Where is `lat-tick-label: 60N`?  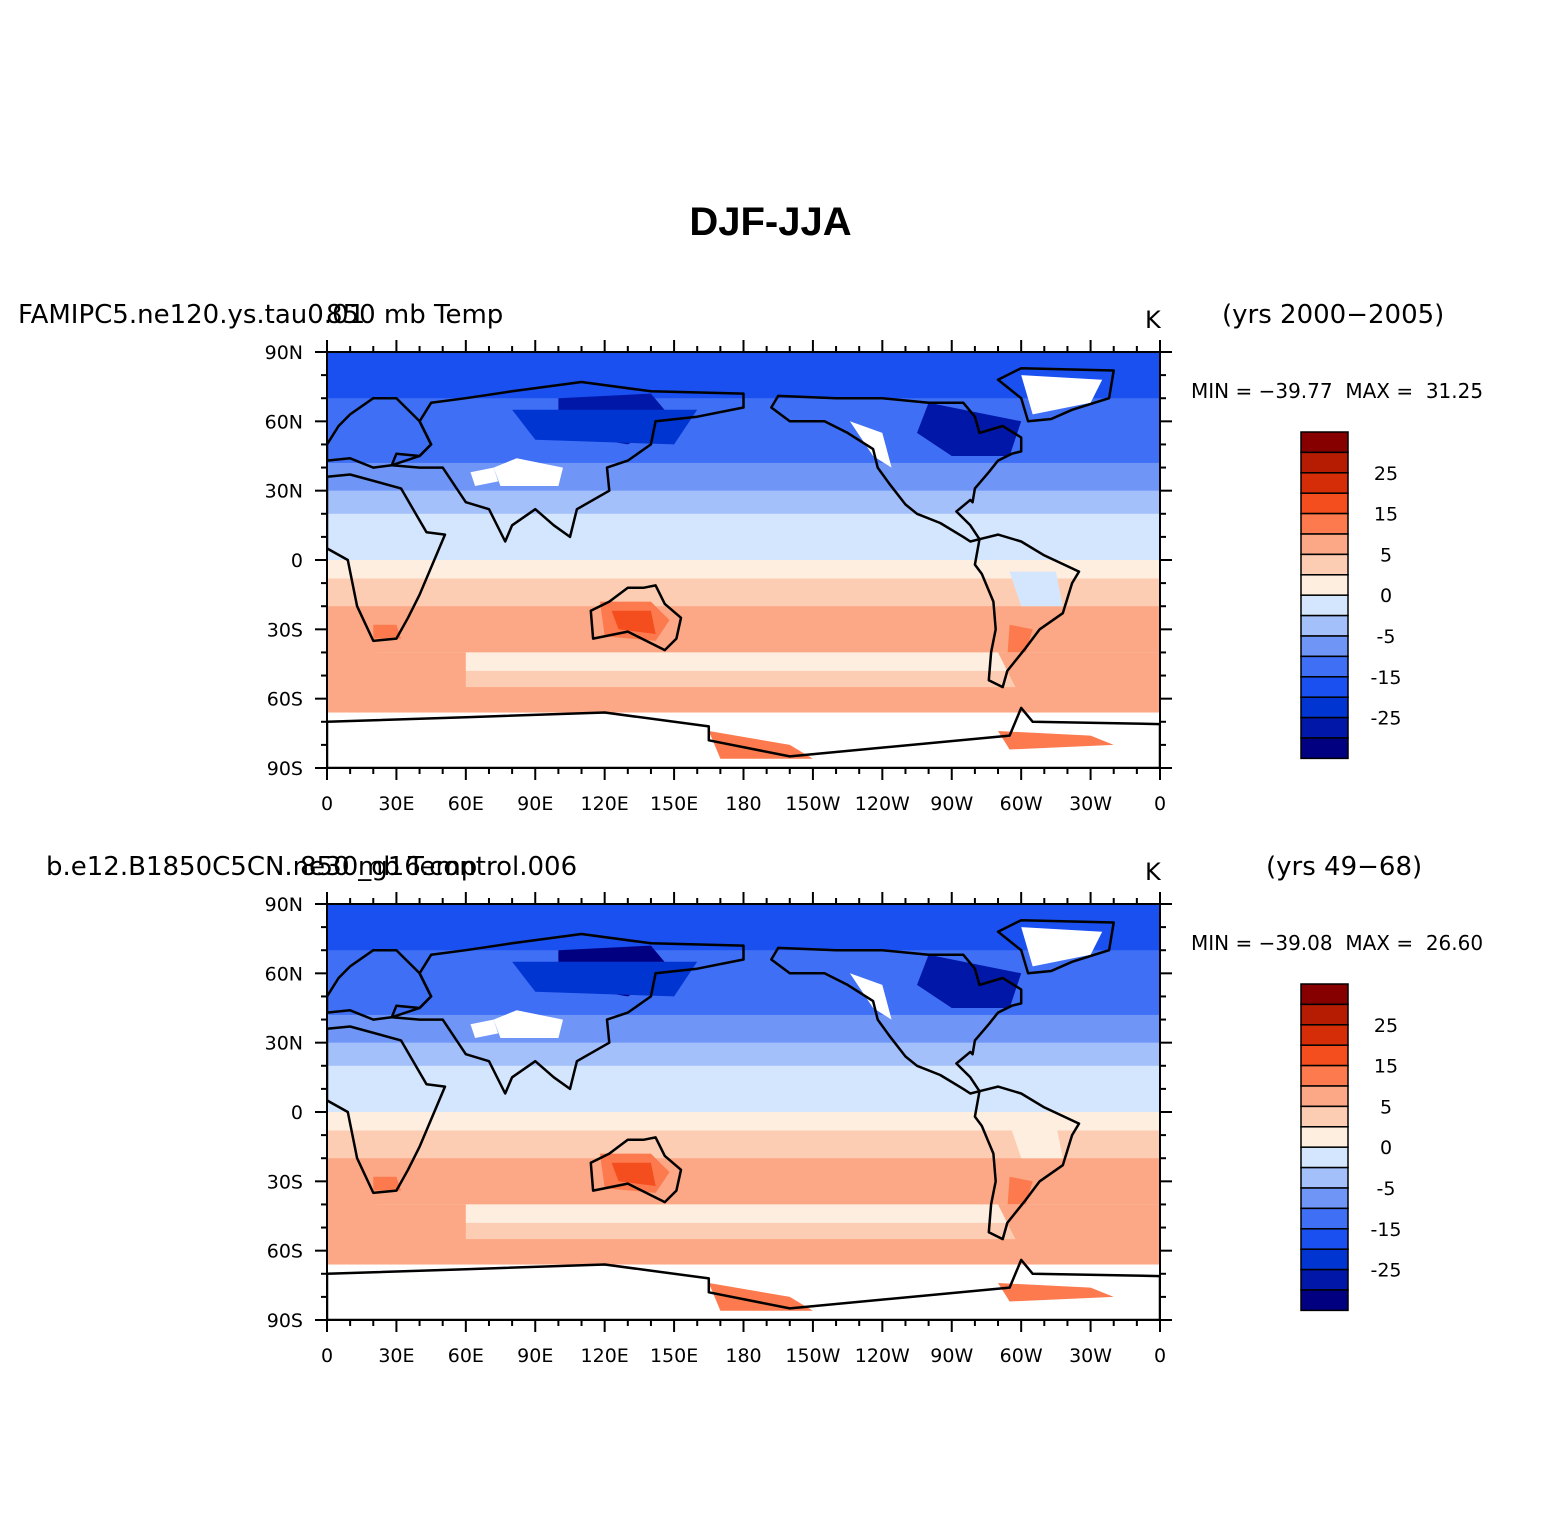 lat-tick-label: 60N is located at coordinates (284, 422).